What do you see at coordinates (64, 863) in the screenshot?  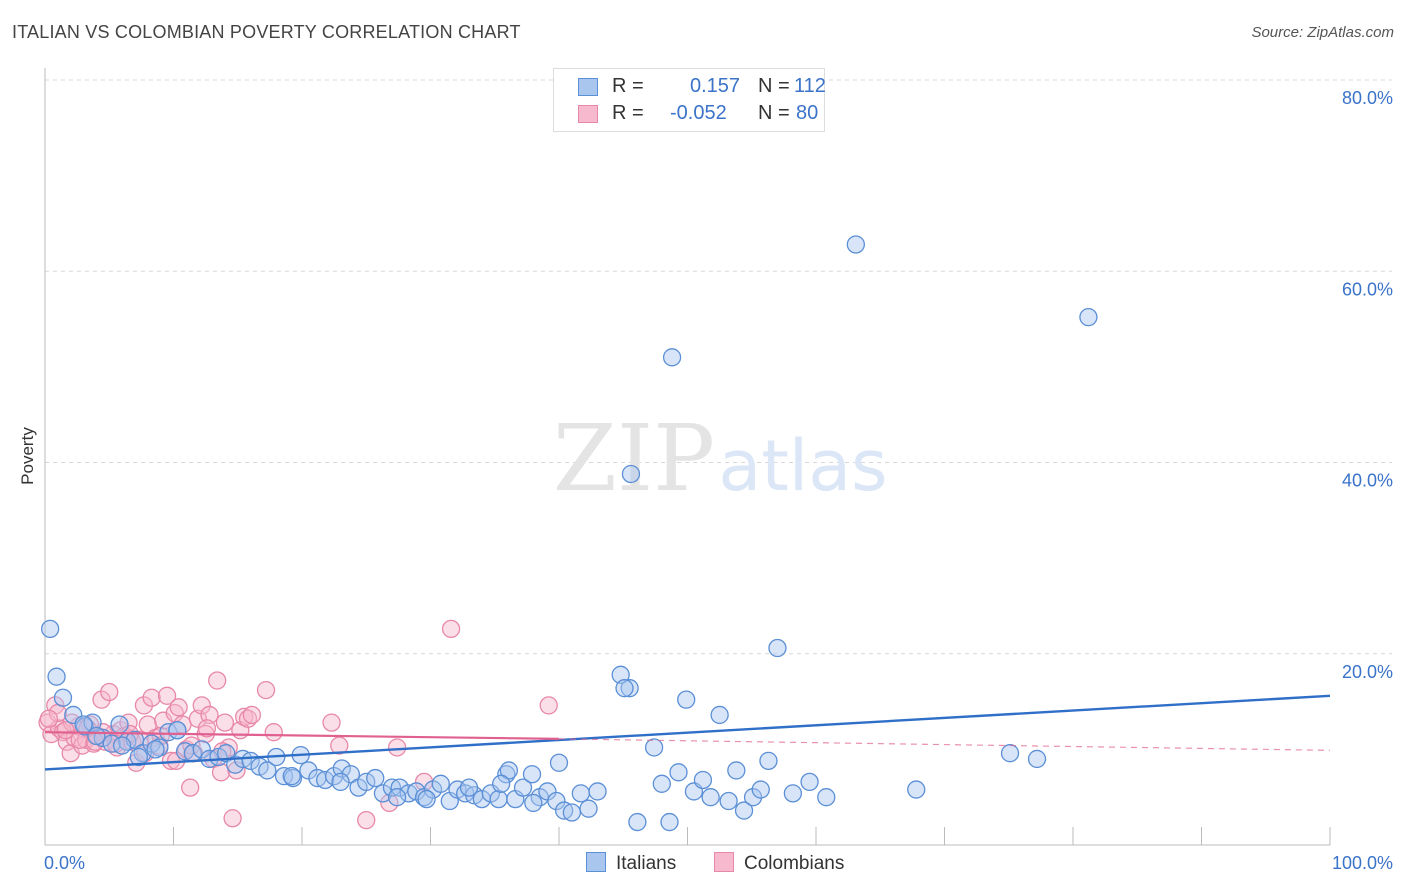 I see `x-tick-label: 0.0%` at bounding box center [64, 863].